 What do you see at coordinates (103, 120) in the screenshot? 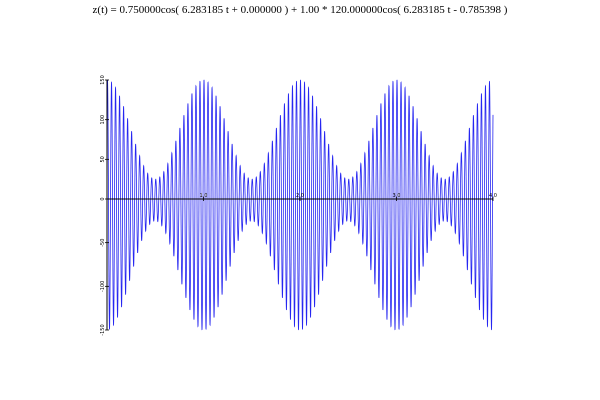
I see `y-tick-label-1: 100` at bounding box center [103, 120].